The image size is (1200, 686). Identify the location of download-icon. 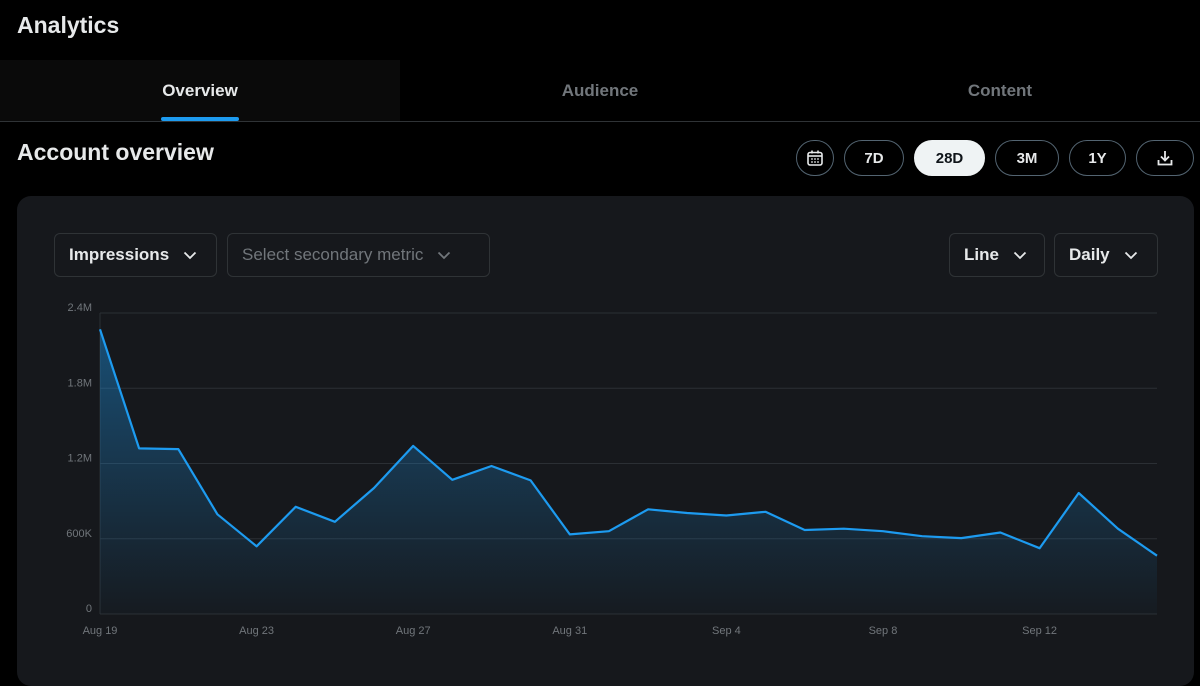
(1165, 158).